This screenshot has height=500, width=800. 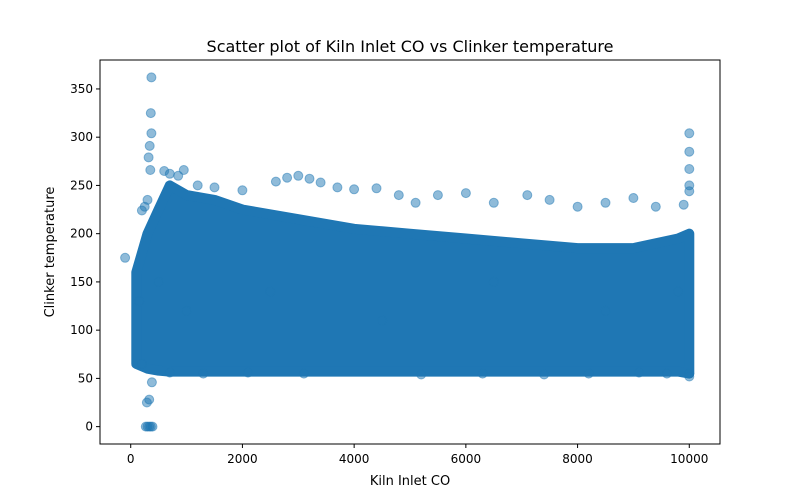 I want to click on y-tick-label: 150, so click(x=81, y=282).